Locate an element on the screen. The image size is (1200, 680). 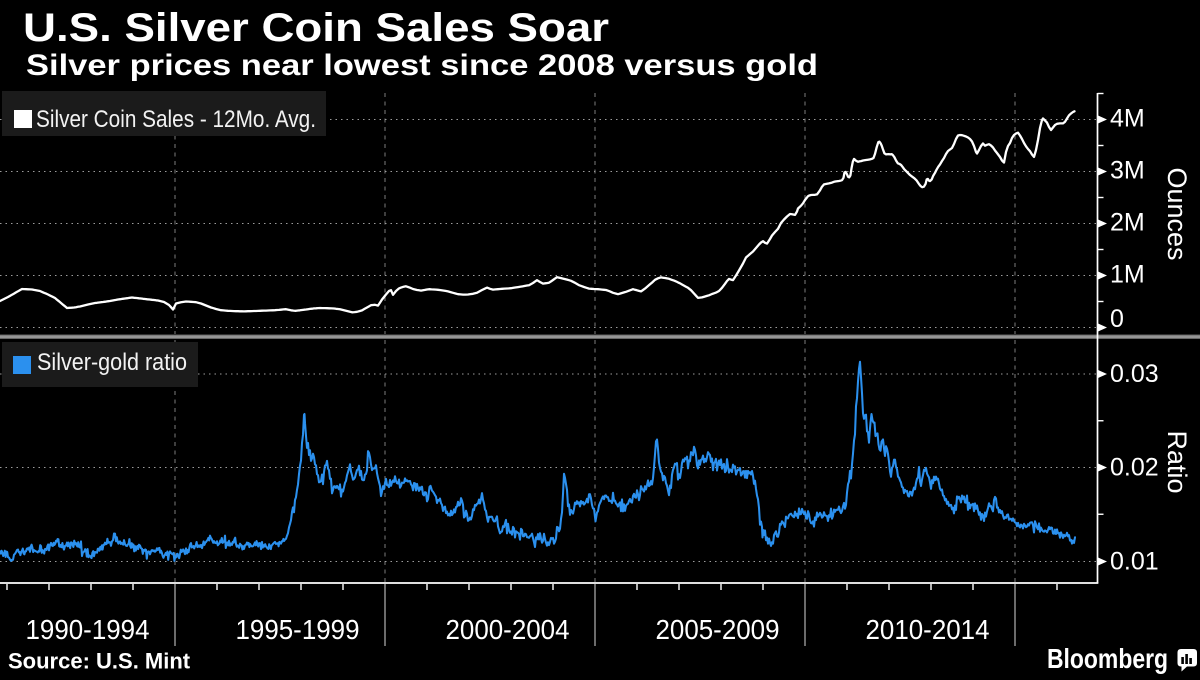
svg-text: 0.01 is located at coordinates (1134, 562).